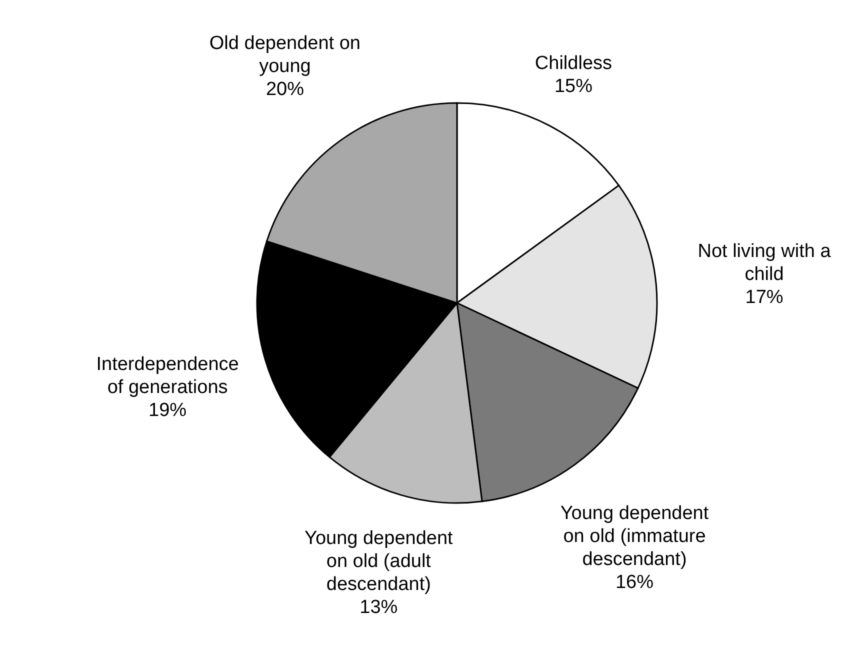  Describe the element at coordinates (573, 63) in the screenshot. I see `slice-label: Childless` at that location.